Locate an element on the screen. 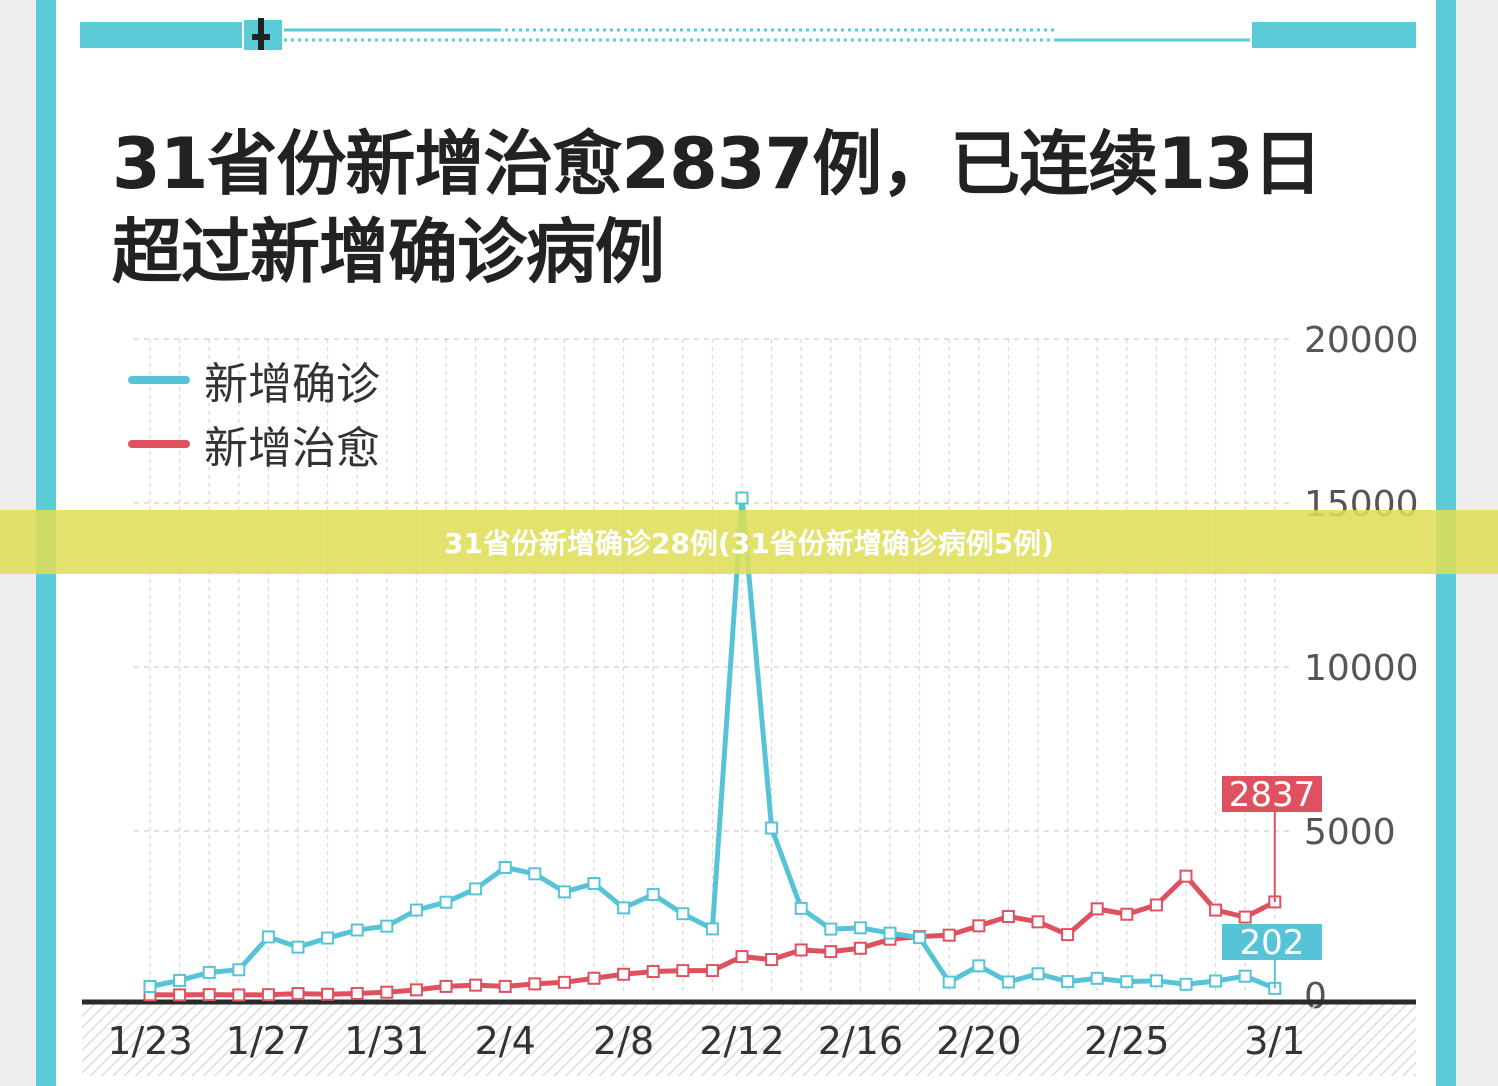  legend-label-confirmed: 新增确诊 is located at coordinates (292, 384).